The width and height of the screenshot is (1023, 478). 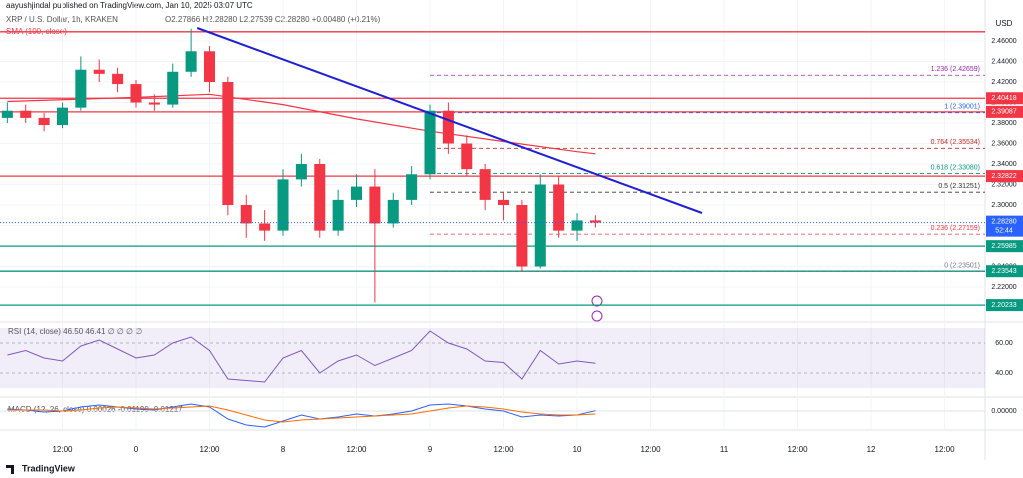 I want to click on fib-label: 0 (2.23501), so click(x=962, y=265).